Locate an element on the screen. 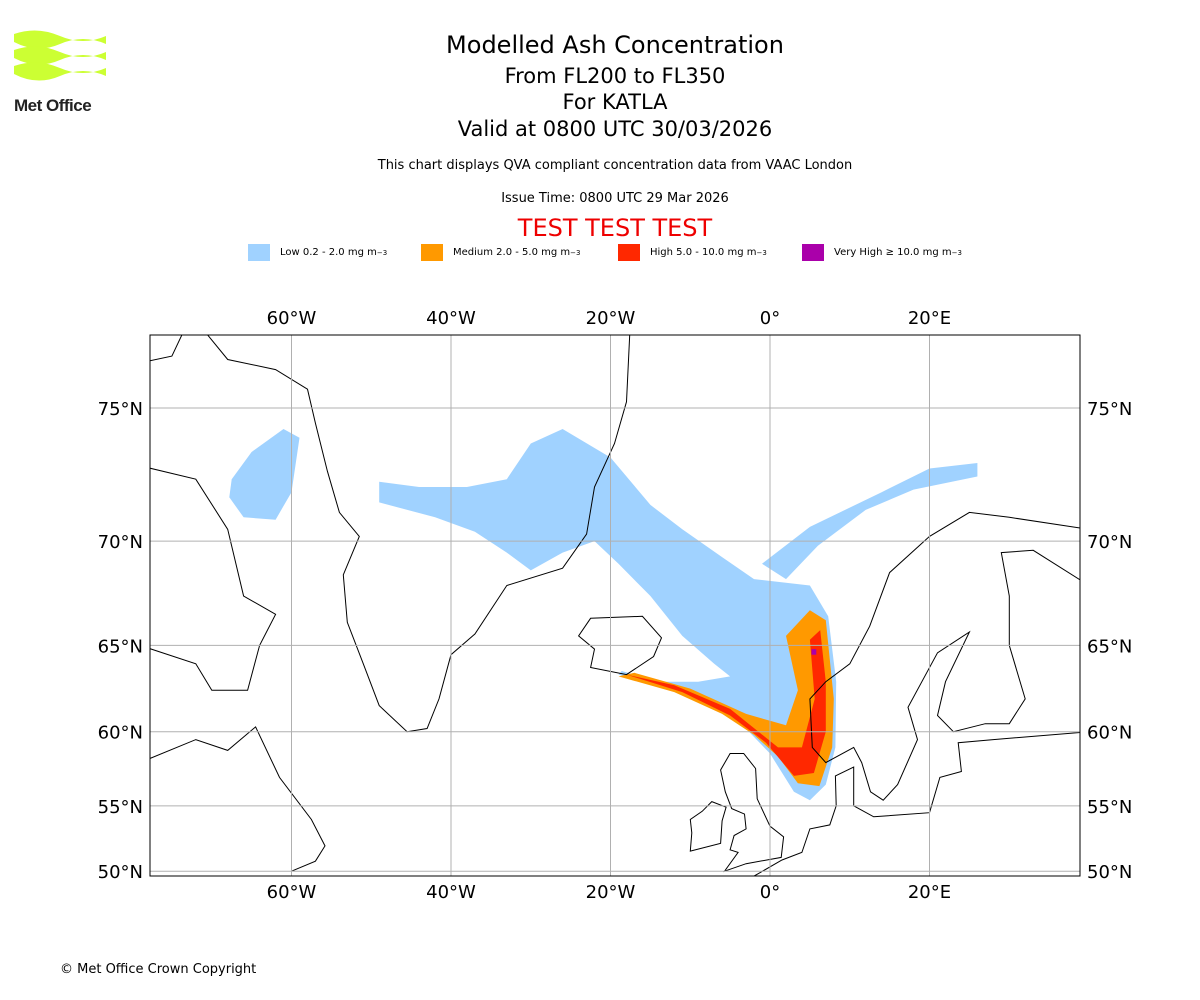 The image size is (1200, 1000). lat-label-left: 50°N is located at coordinates (120, 872).